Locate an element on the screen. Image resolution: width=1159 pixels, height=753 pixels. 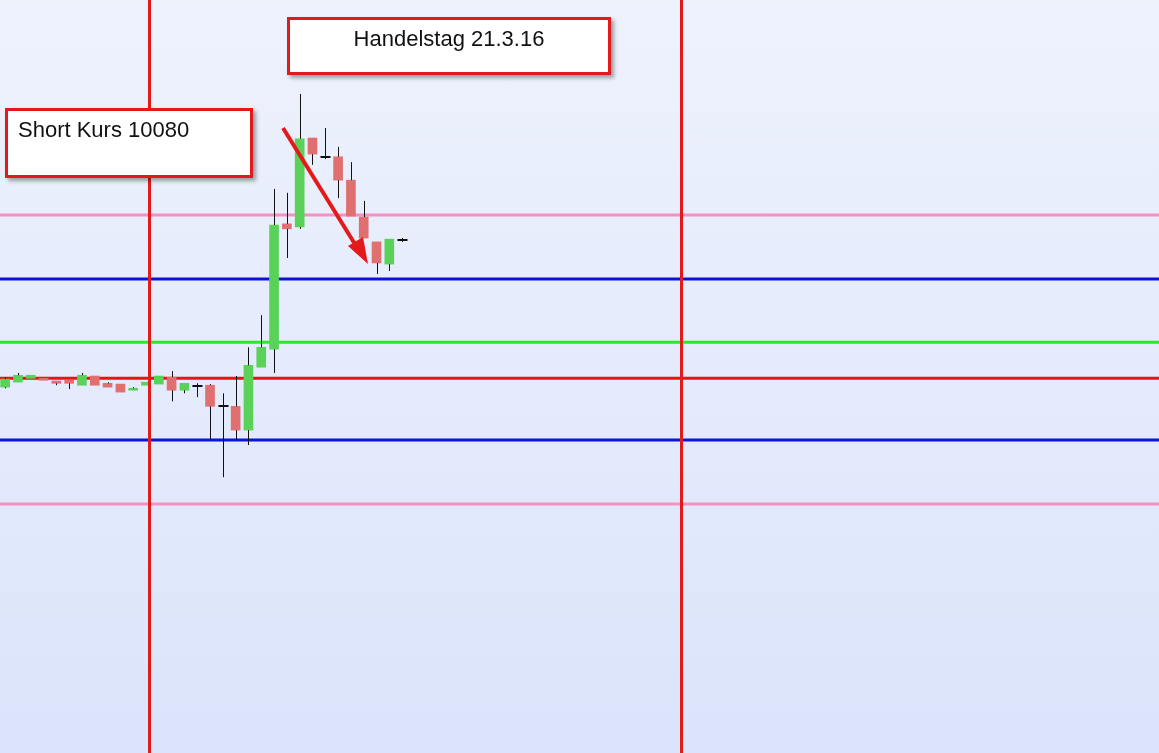
callout: Handelstag 21.3.16 is located at coordinates (449, 46).